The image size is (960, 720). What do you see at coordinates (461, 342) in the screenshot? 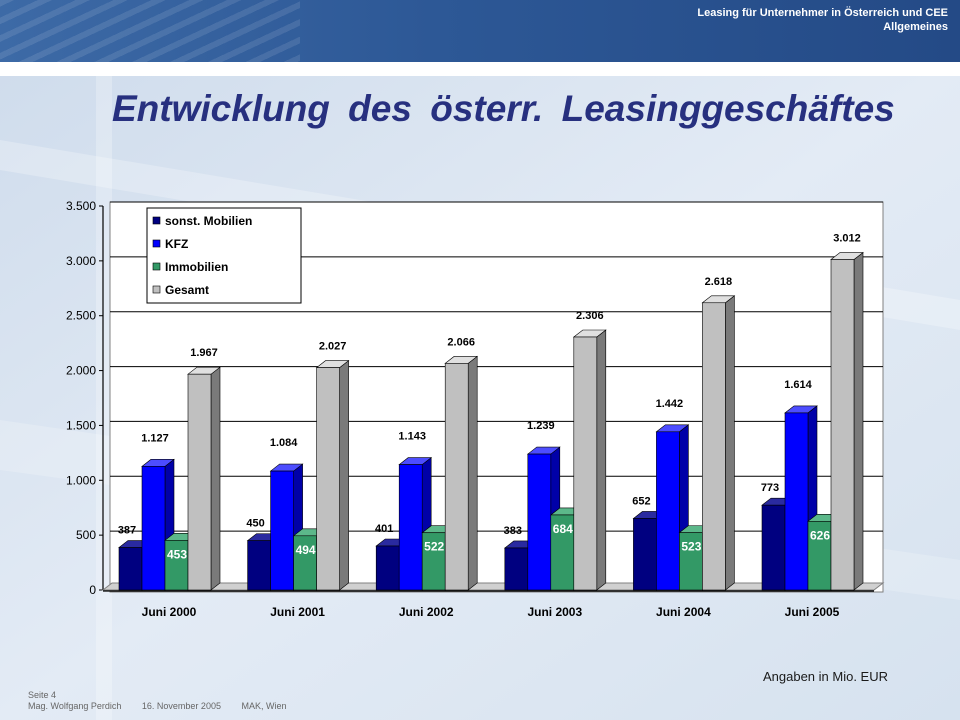
I see `data-label: 2.066` at bounding box center [461, 342].